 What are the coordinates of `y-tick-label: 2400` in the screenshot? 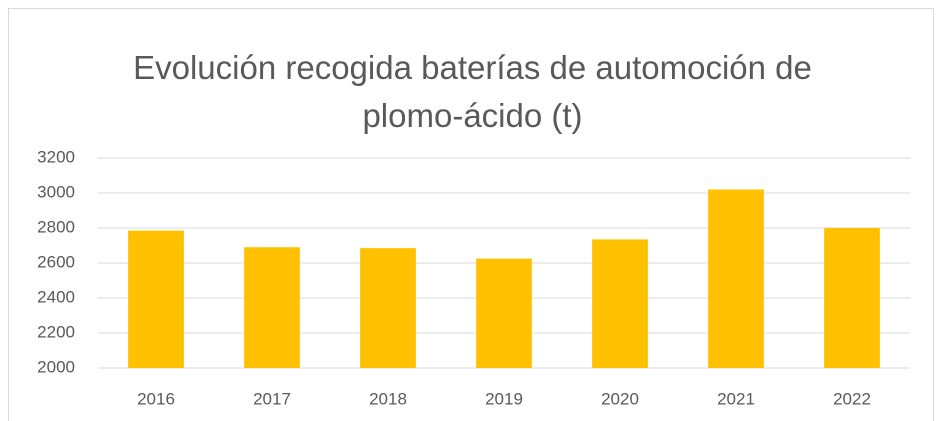 It's located at (56, 296).